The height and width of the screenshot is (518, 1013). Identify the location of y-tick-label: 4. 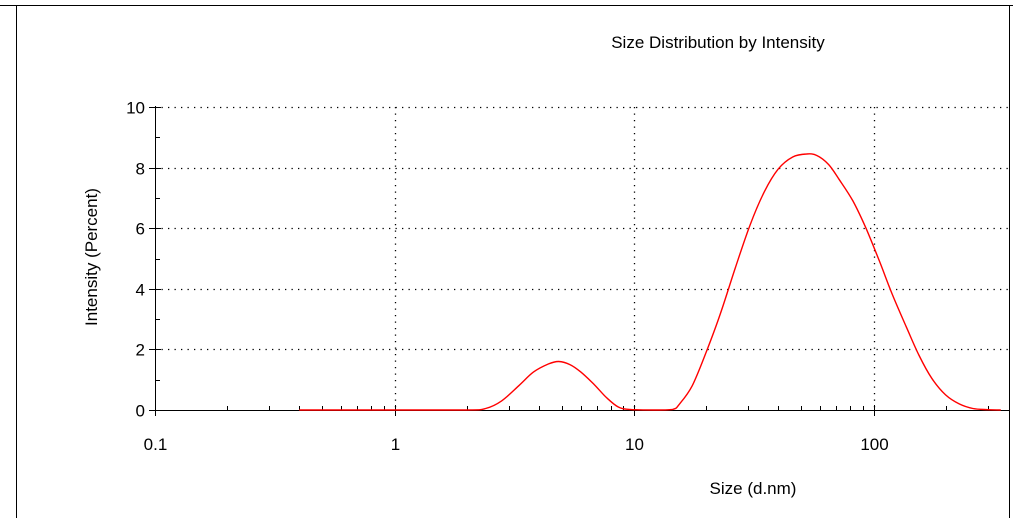
(140, 290).